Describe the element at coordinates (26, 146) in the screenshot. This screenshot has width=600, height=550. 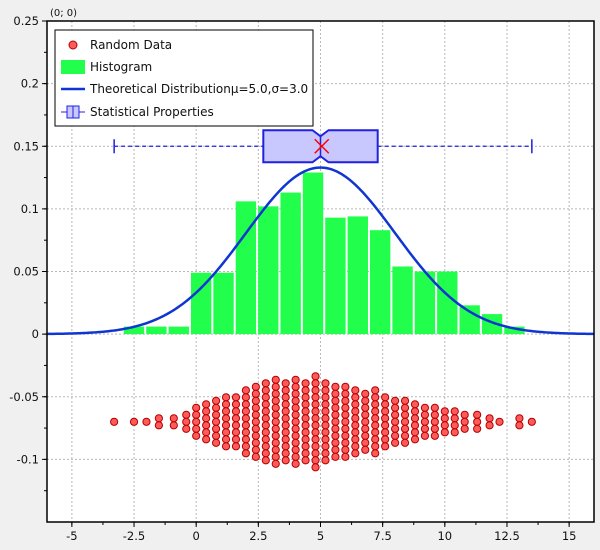
I see `y-tick-label: 0.15` at that location.